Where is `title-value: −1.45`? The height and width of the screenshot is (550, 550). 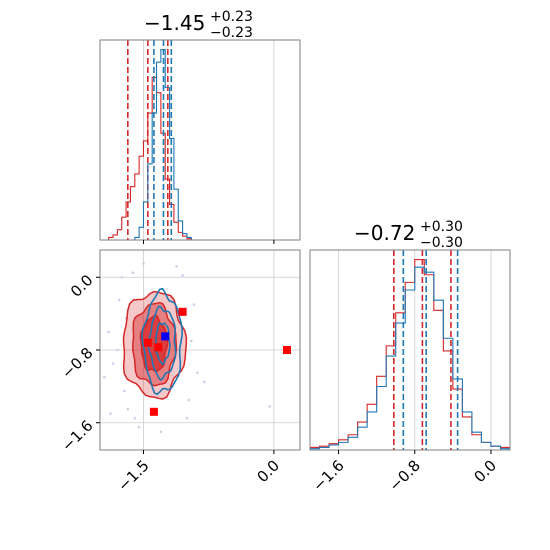 title-value: −1.45 is located at coordinates (174, 23).